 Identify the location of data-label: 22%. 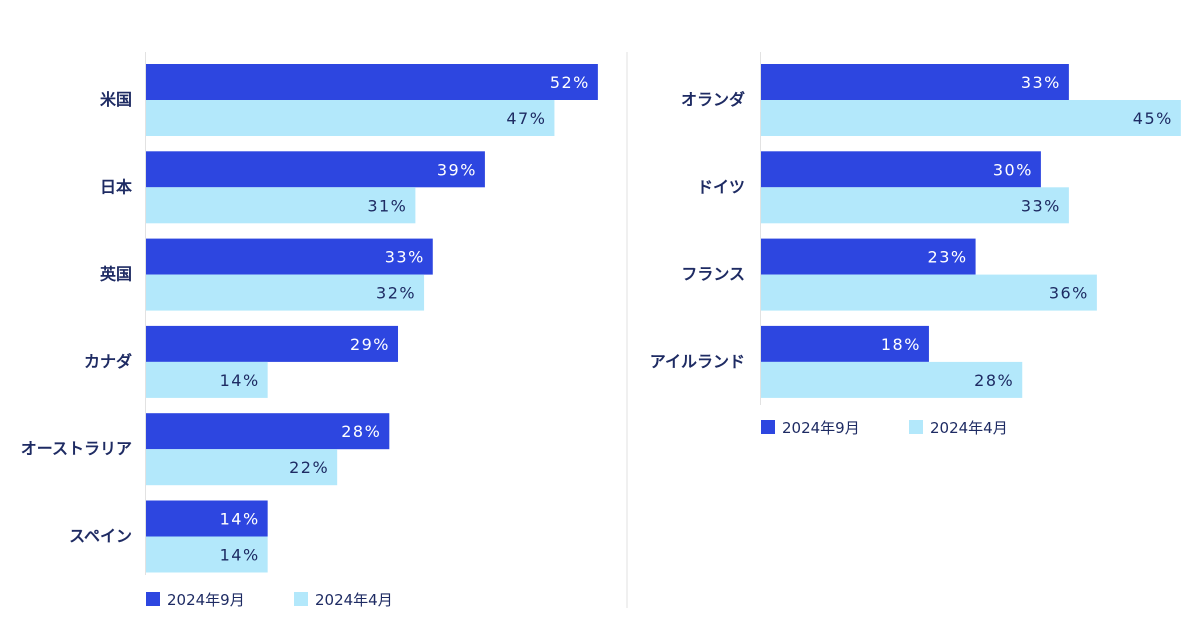
(309, 467).